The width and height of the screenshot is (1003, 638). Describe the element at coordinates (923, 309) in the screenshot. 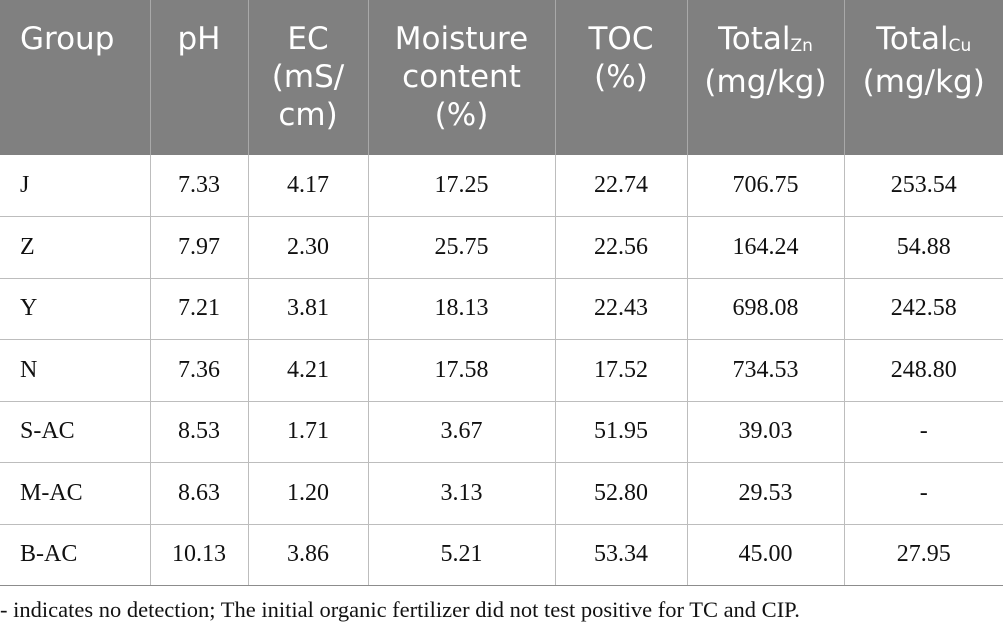

I see `cell-total-cu: 242.58` at that location.